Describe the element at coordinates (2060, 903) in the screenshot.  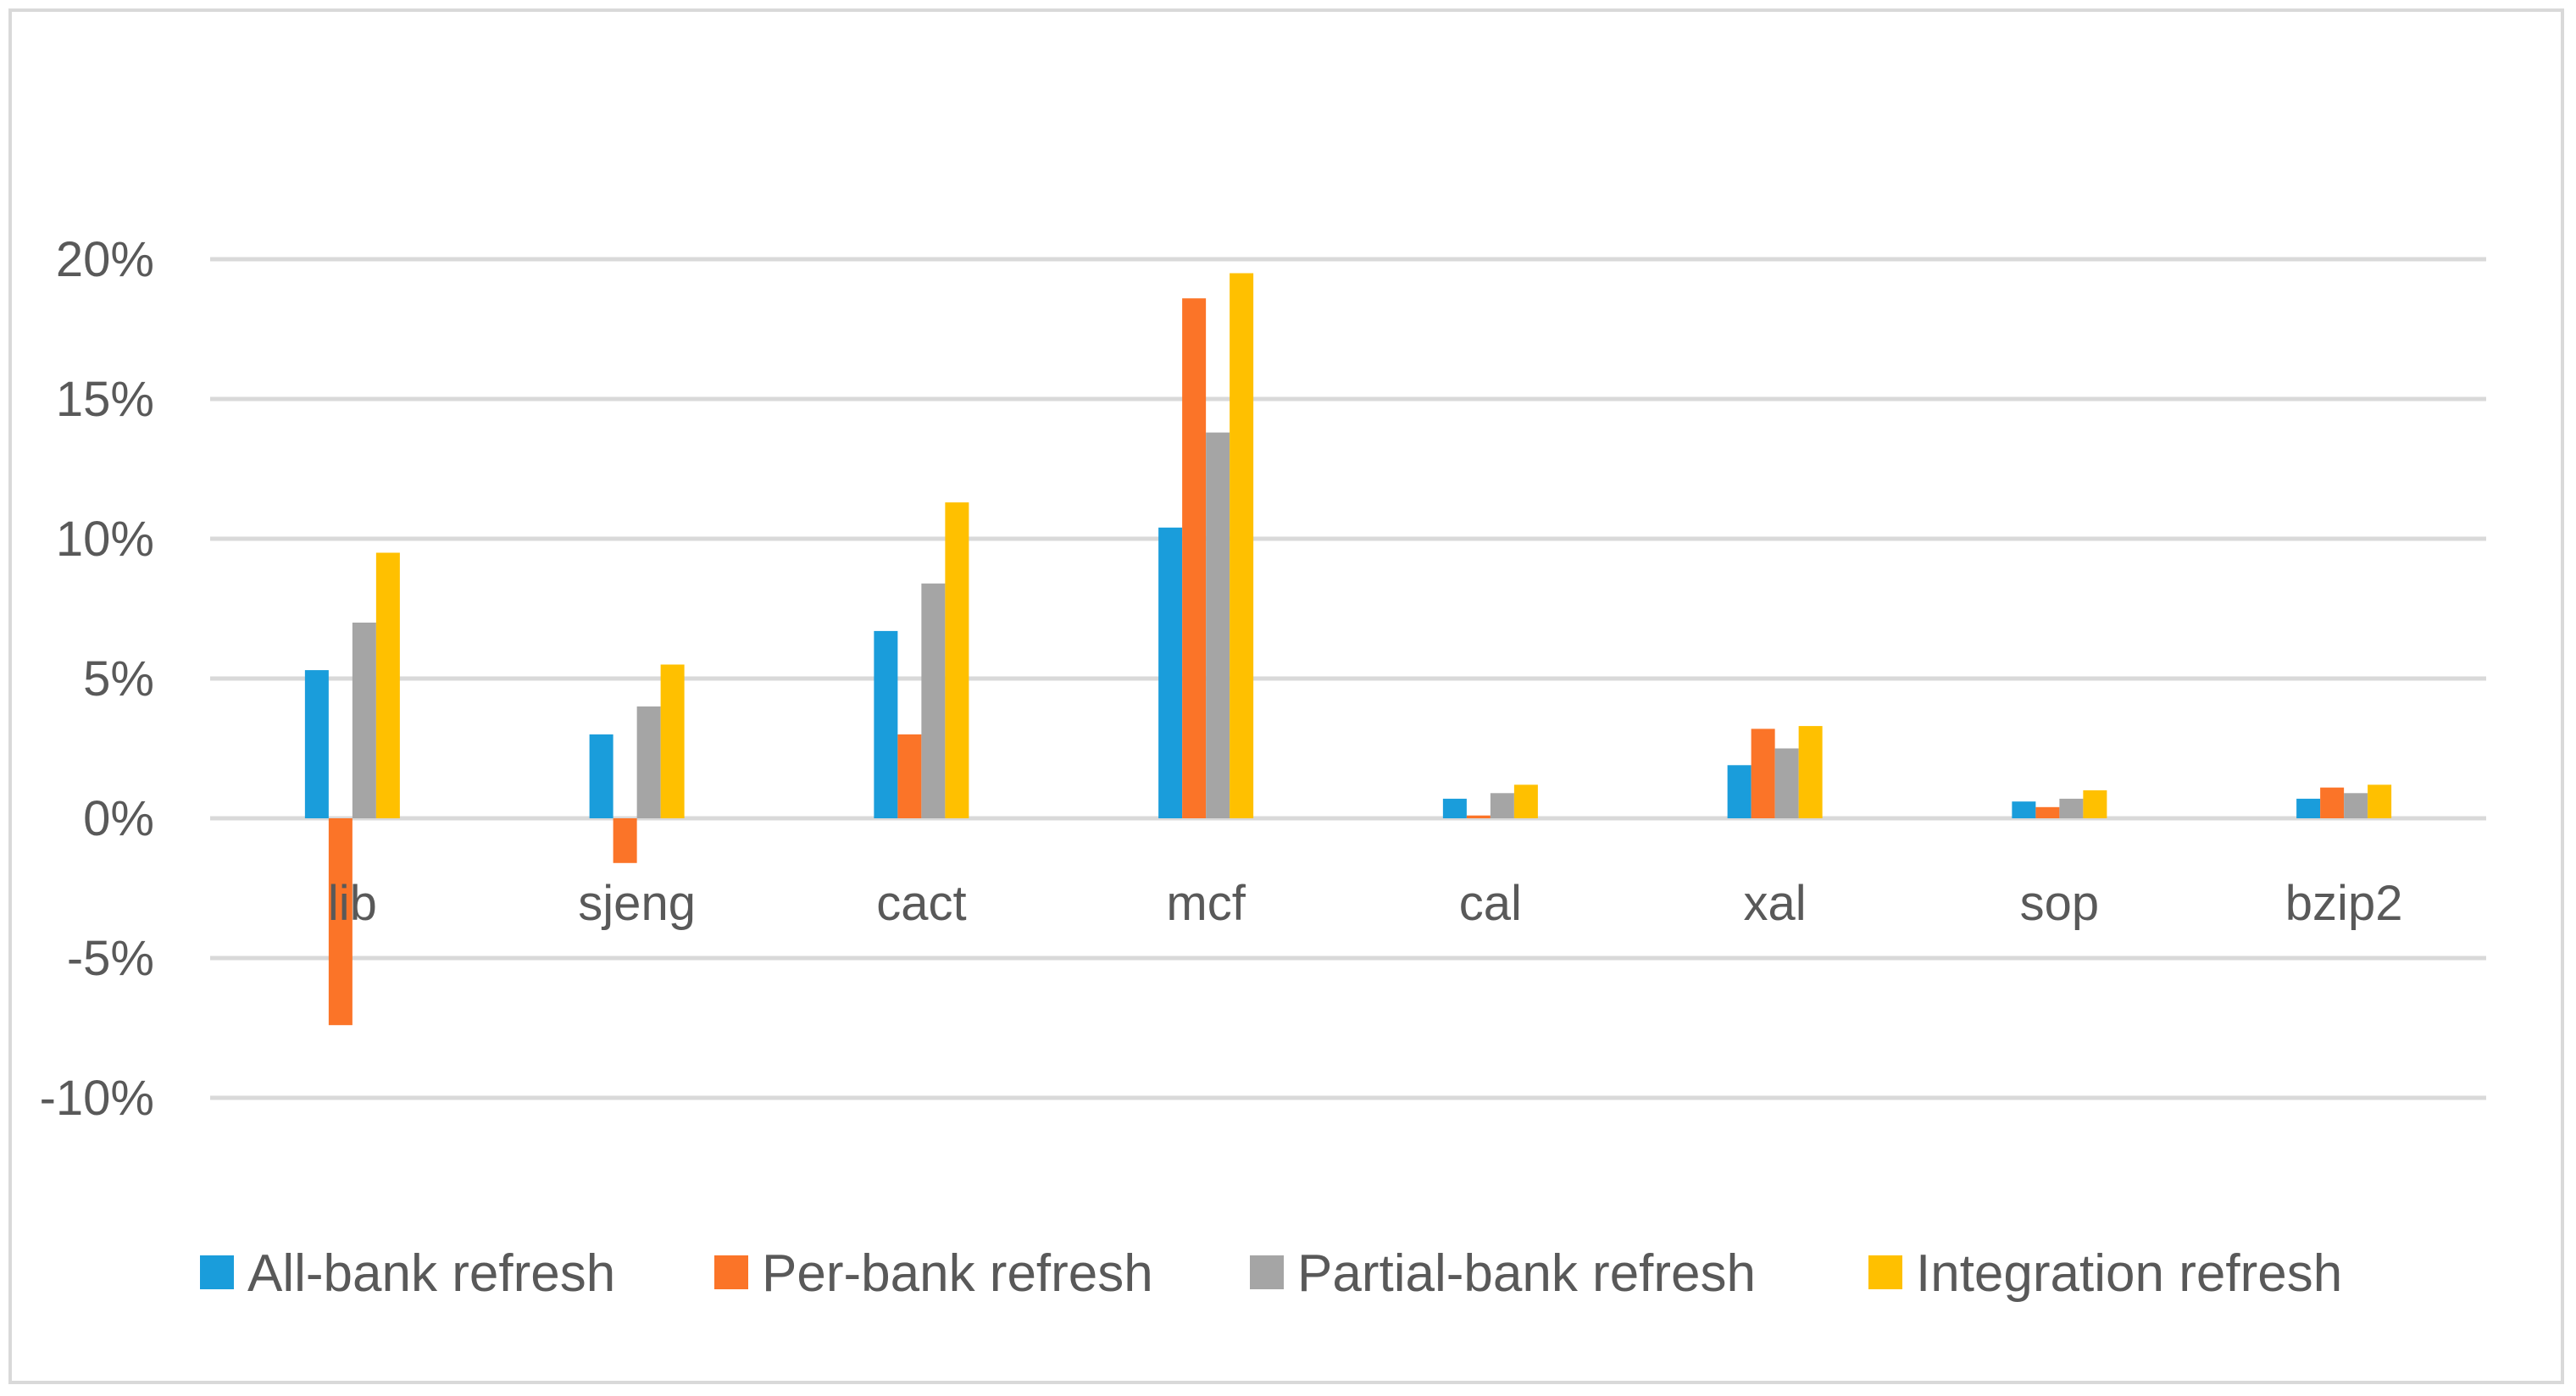
I see `category-label: sop` at that location.